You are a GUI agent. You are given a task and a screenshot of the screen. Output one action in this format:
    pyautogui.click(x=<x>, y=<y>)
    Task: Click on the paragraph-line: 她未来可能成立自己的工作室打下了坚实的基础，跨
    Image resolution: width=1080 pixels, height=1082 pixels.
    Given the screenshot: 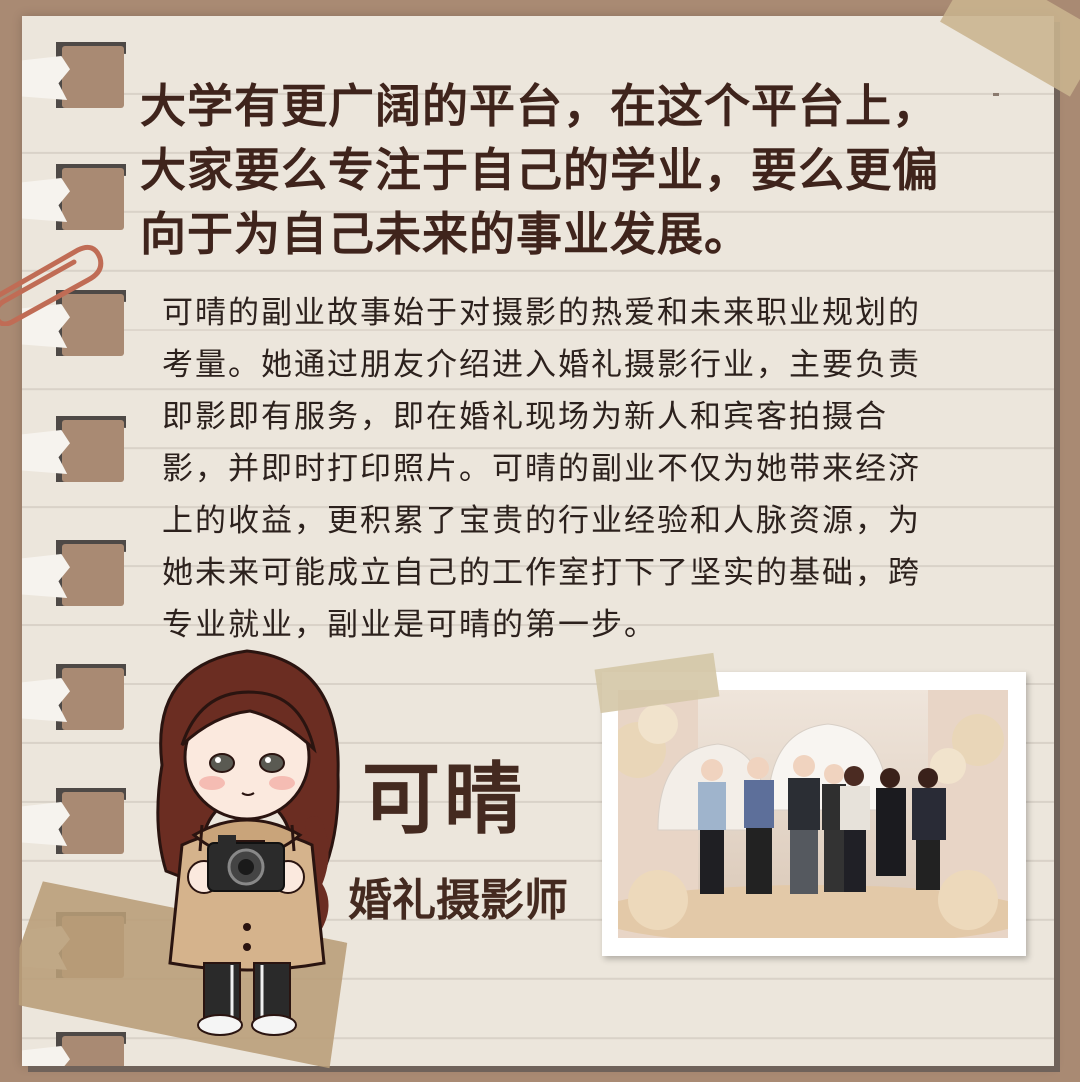 What is the action you would take?
    pyautogui.click(x=541, y=573)
    